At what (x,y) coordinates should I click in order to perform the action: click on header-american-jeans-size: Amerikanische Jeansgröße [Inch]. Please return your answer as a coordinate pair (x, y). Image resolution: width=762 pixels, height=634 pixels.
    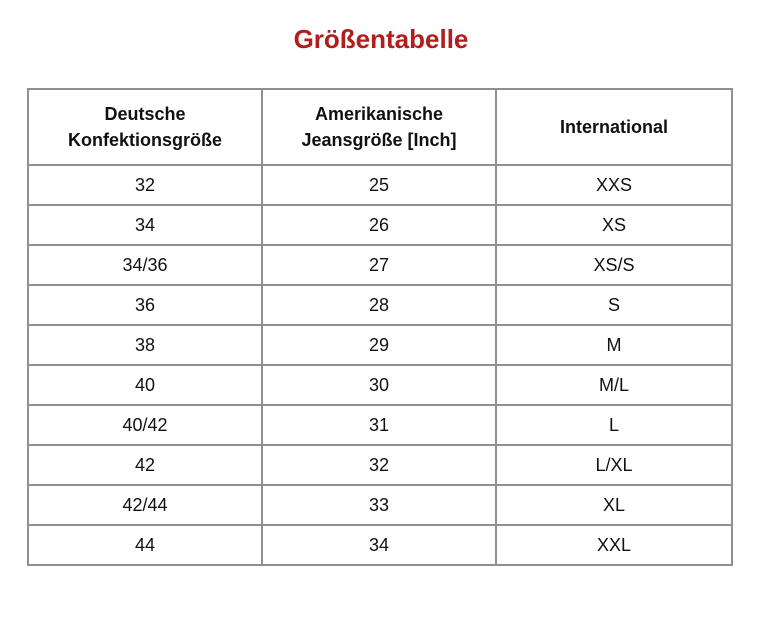
    Looking at the image, I should click on (379, 127).